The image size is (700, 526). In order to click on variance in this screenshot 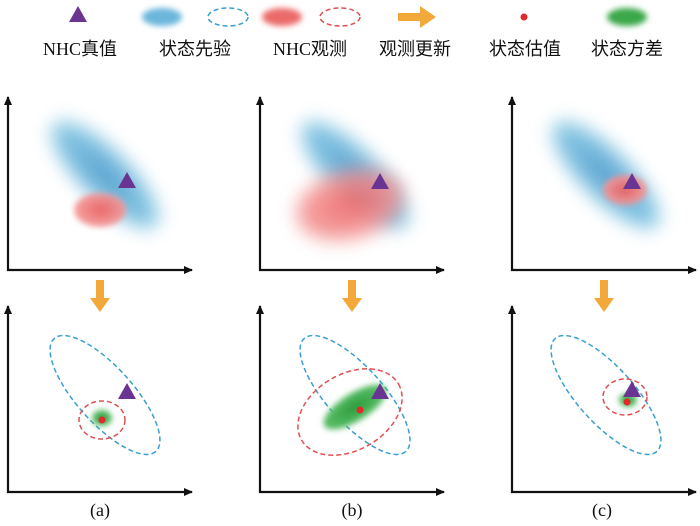, I will do `click(355, 407)`.